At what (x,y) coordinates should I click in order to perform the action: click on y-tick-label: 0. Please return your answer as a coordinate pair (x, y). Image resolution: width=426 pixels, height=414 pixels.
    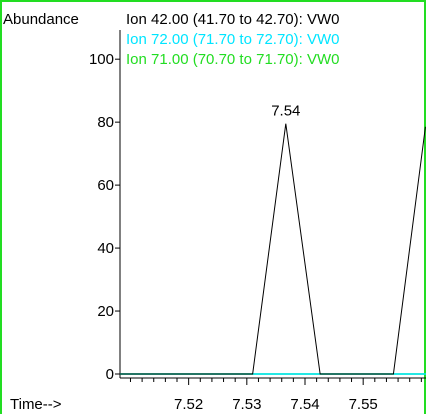
    Looking at the image, I should click on (110, 374).